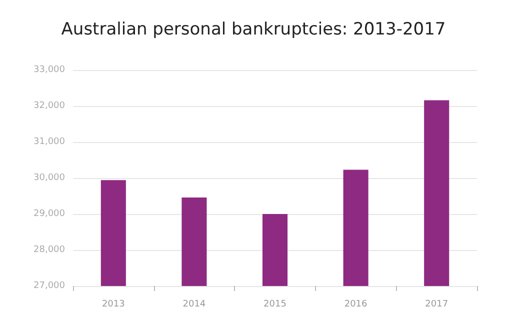  What do you see at coordinates (50, 106) in the screenshot?
I see `y-tick-label: 32,000` at bounding box center [50, 106].